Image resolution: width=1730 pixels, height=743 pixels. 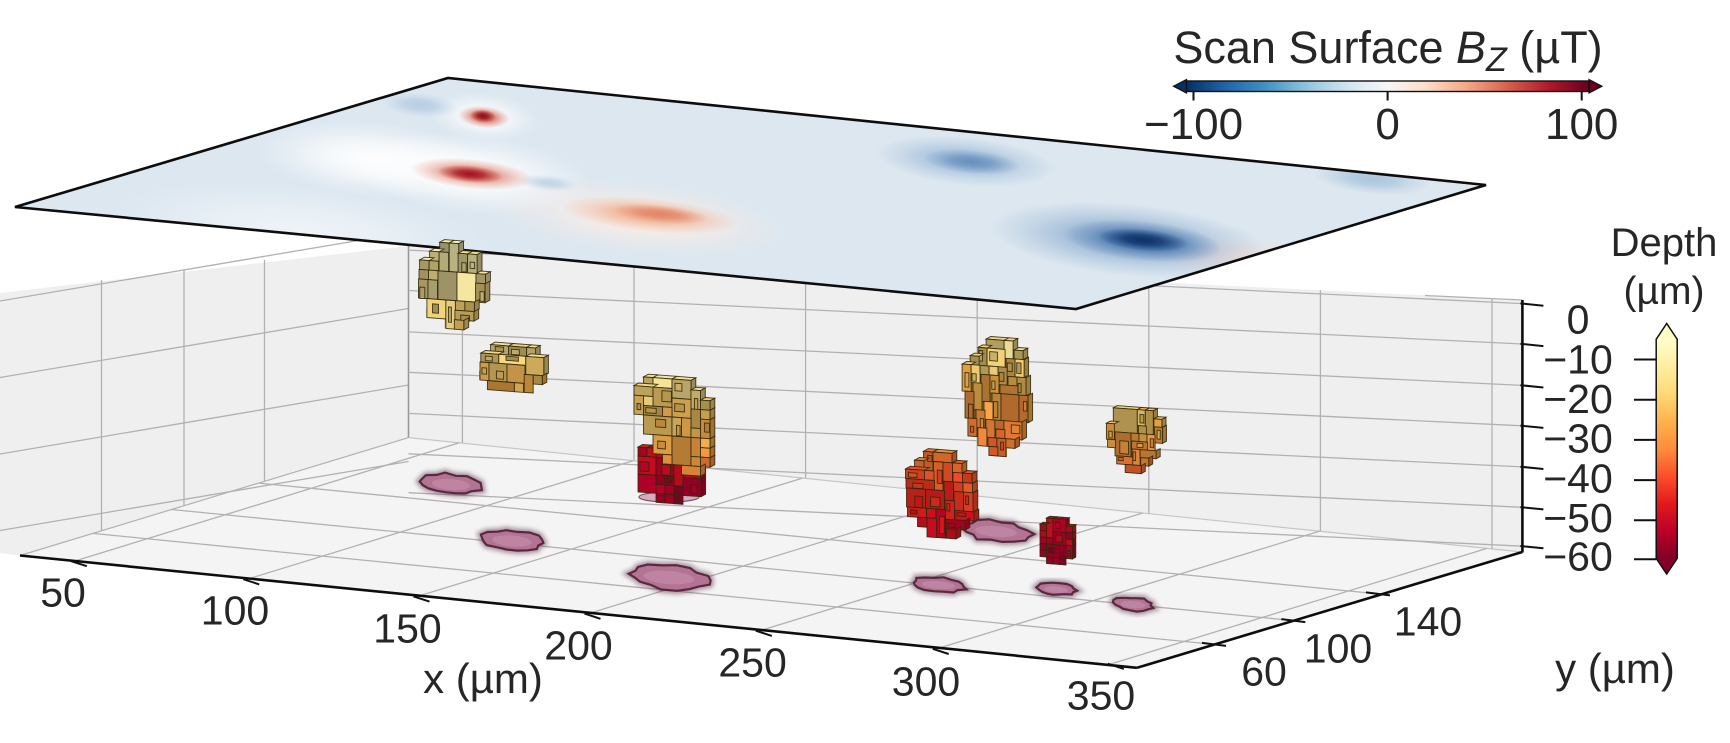 What do you see at coordinates (1578, 360) in the screenshot?
I see `svg-text: −10` at bounding box center [1578, 360].